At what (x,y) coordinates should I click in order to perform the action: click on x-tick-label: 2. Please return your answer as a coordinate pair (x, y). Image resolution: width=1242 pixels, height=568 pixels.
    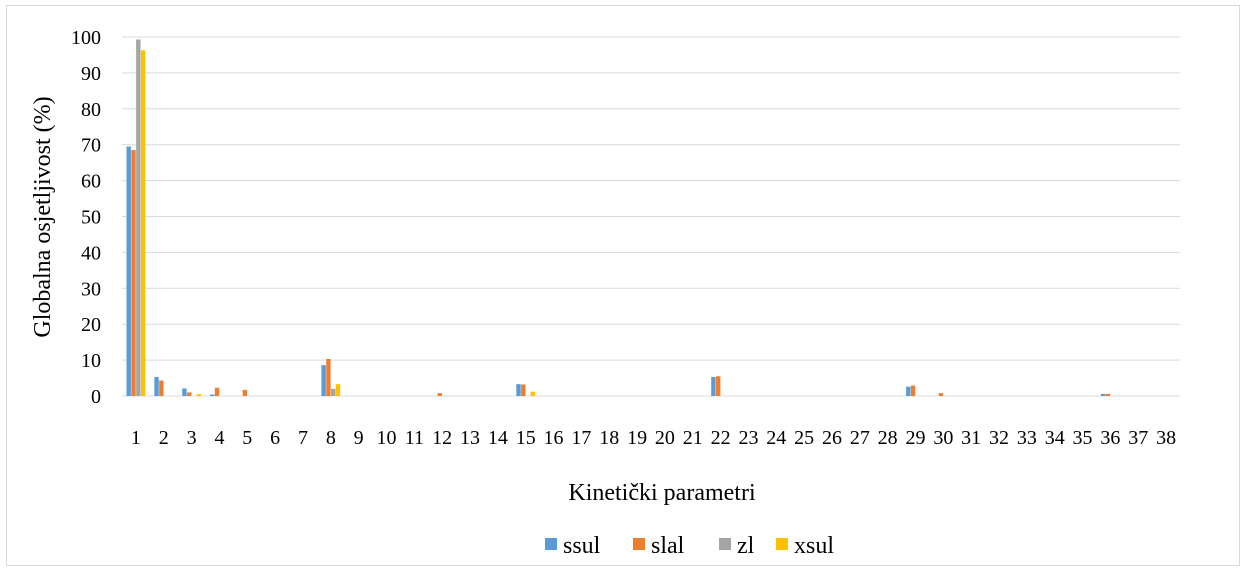
    Looking at the image, I should click on (164, 438).